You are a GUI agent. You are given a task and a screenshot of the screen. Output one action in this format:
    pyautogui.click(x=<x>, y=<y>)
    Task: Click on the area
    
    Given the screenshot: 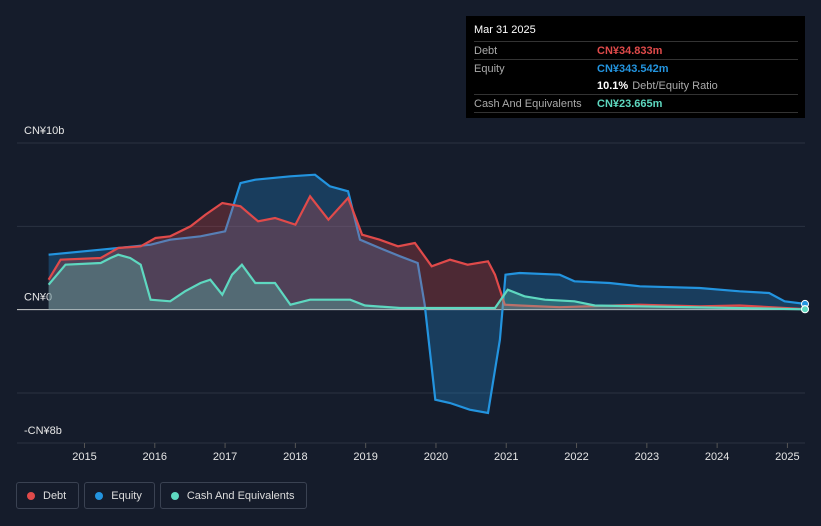 What is the action you would take?
    pyautogui.click(x=426, y=282)
    